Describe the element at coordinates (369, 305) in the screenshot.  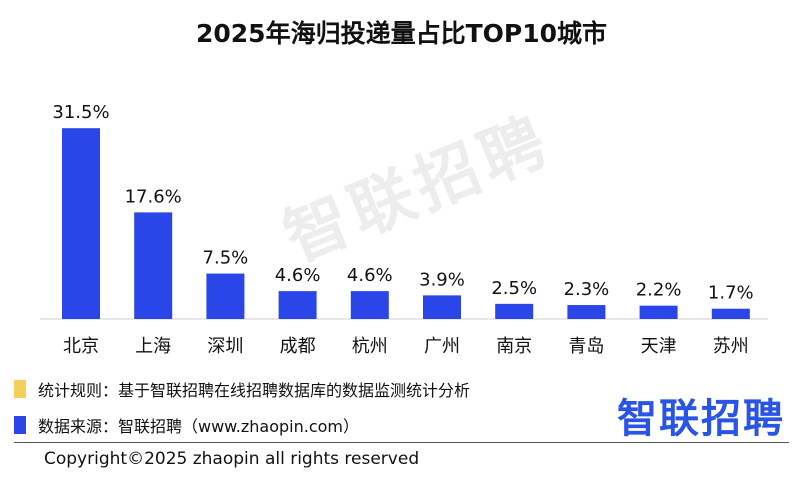
I see `bar-杭州` at that location.